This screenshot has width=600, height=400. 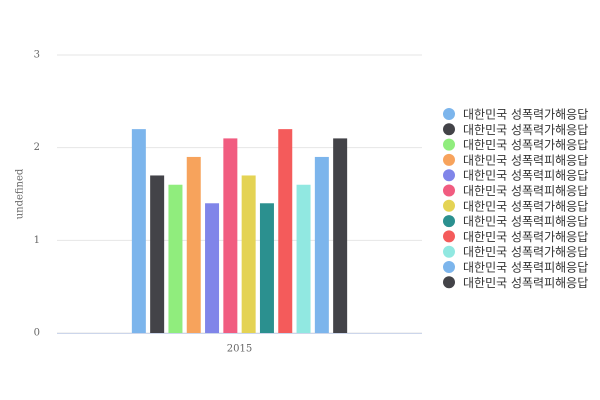 I want to click on x-tick-label: 2015, so click(x=239, y=349).